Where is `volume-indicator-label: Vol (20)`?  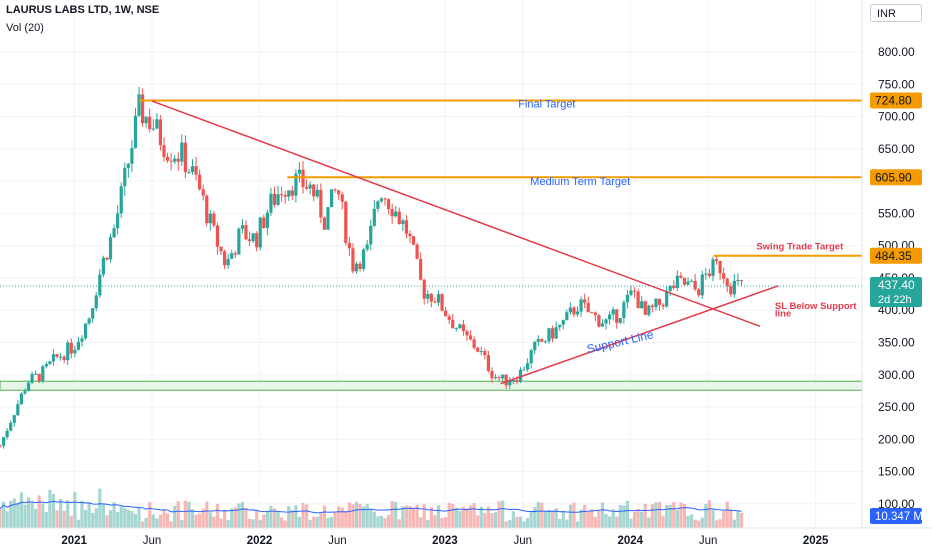 volume-indicator-label: Vol (20) is located at coordinates (25, 28).